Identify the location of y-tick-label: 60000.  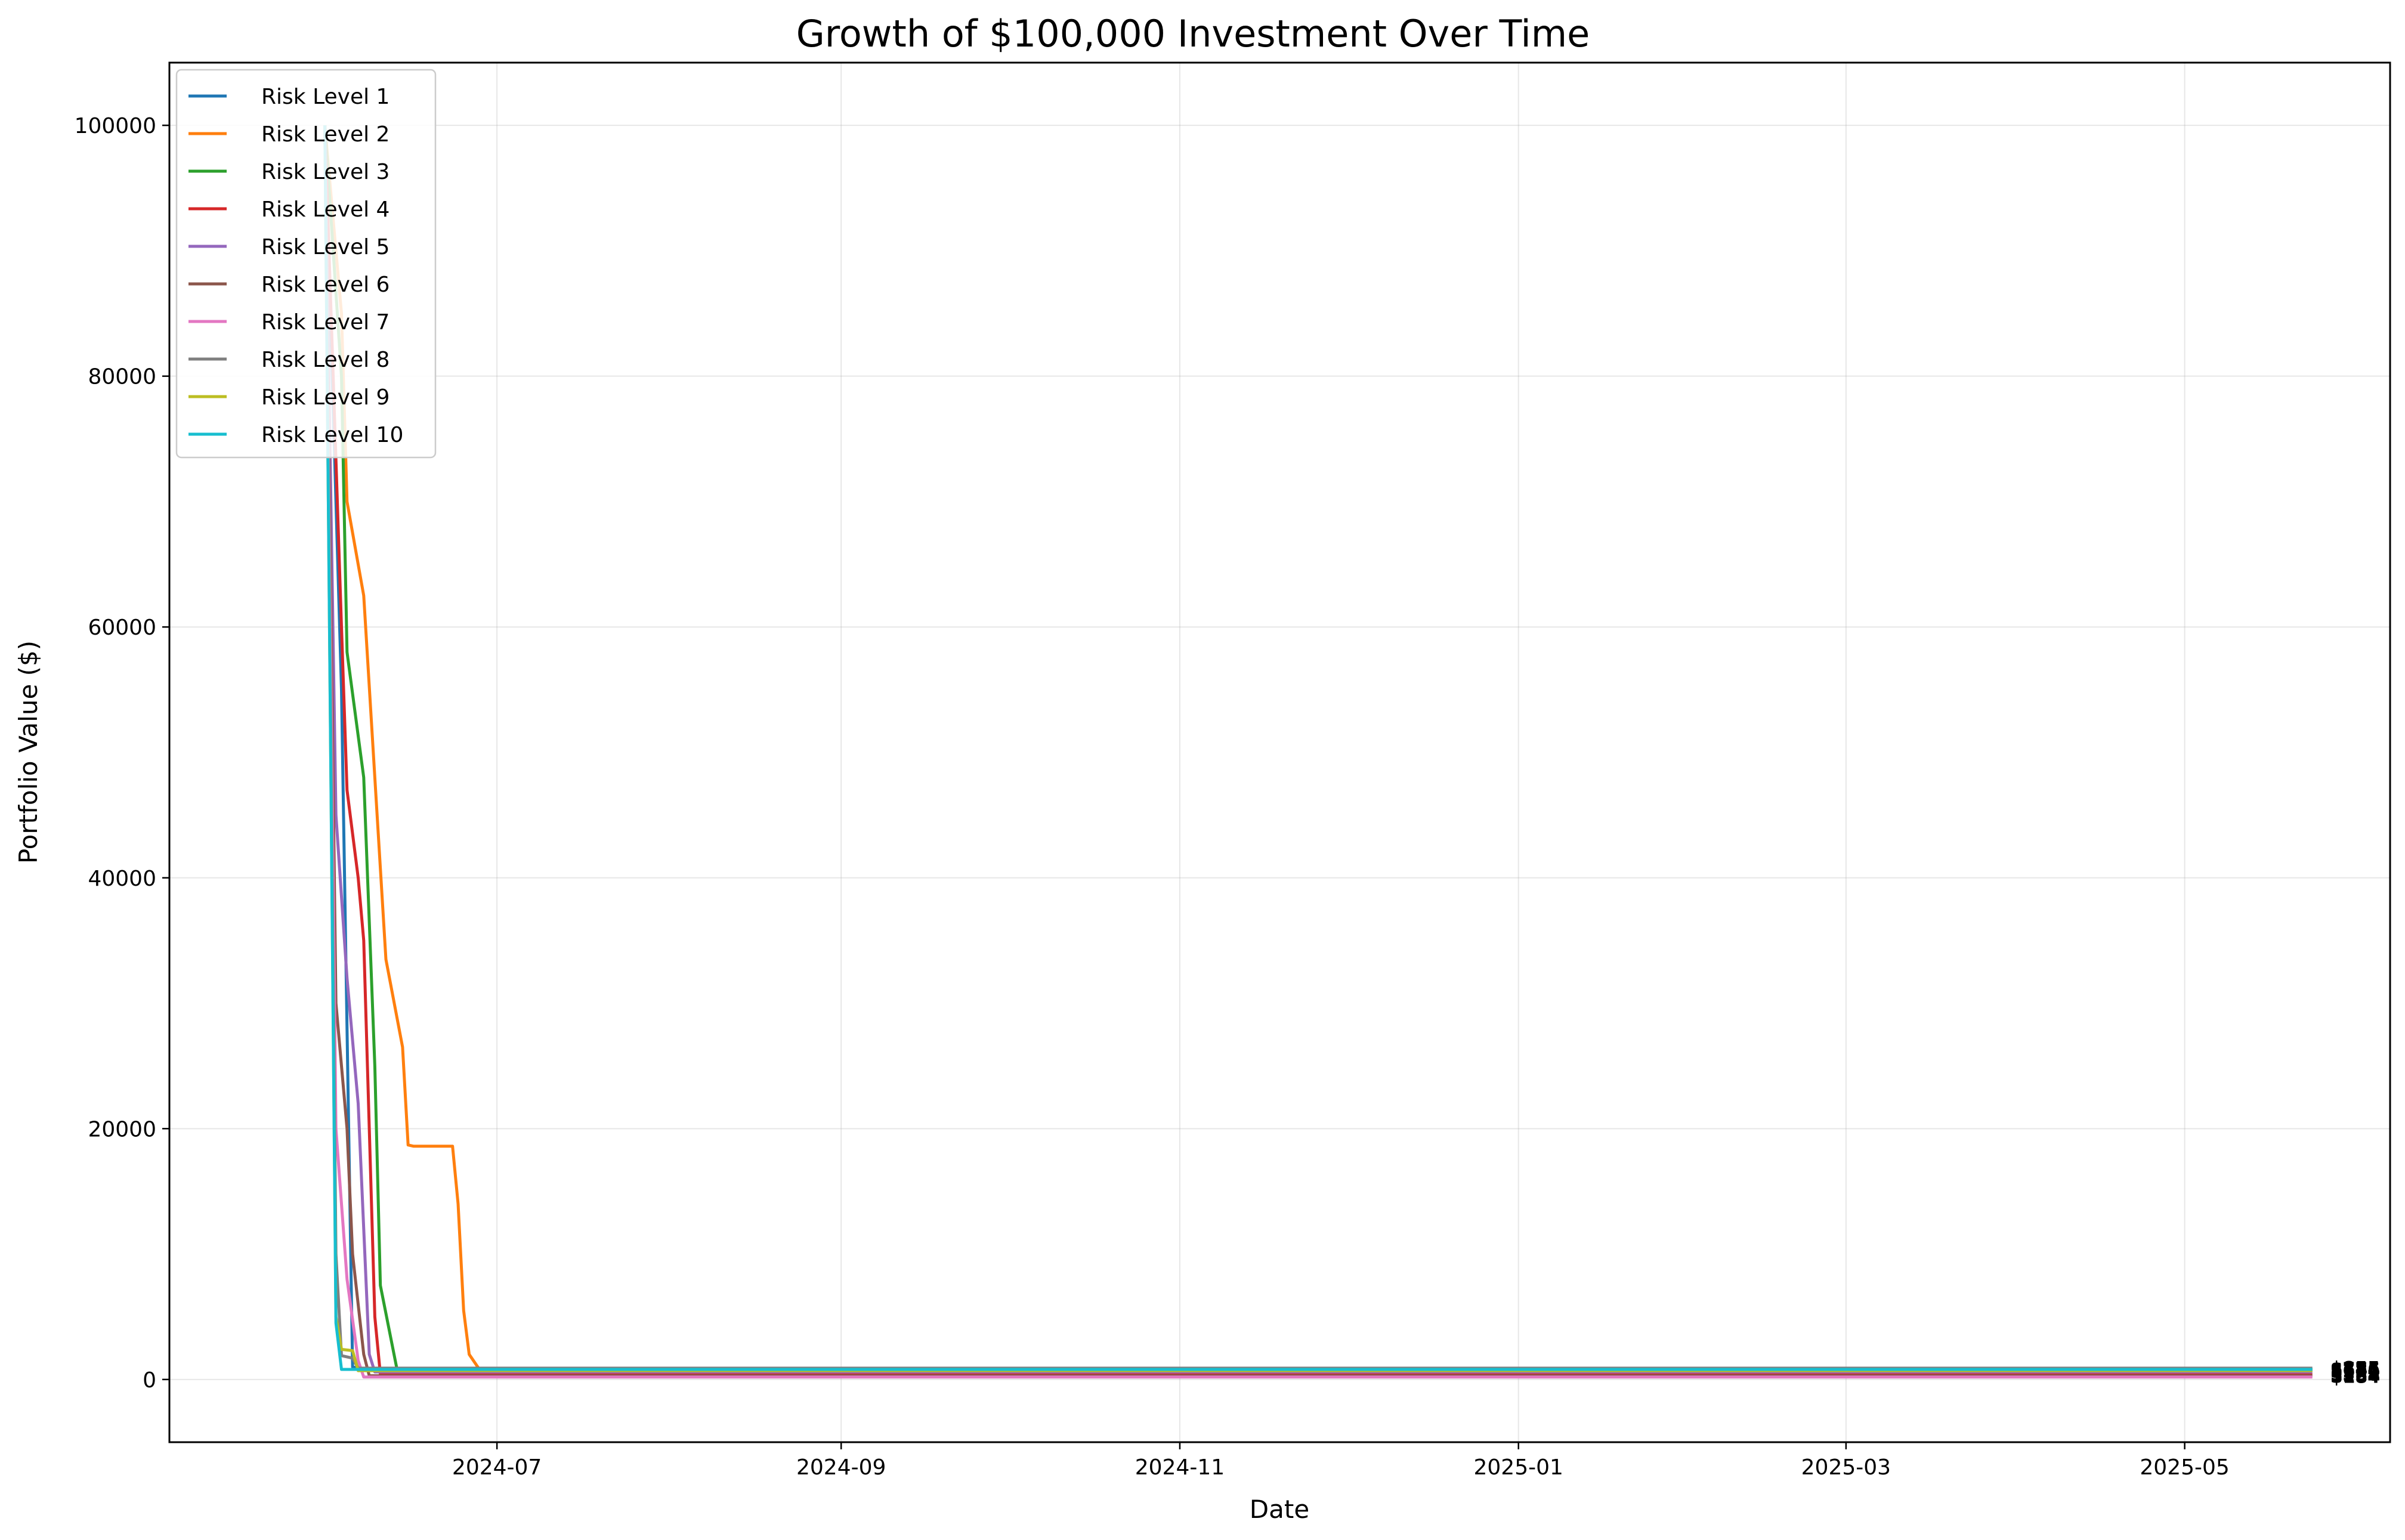
(122, 628).